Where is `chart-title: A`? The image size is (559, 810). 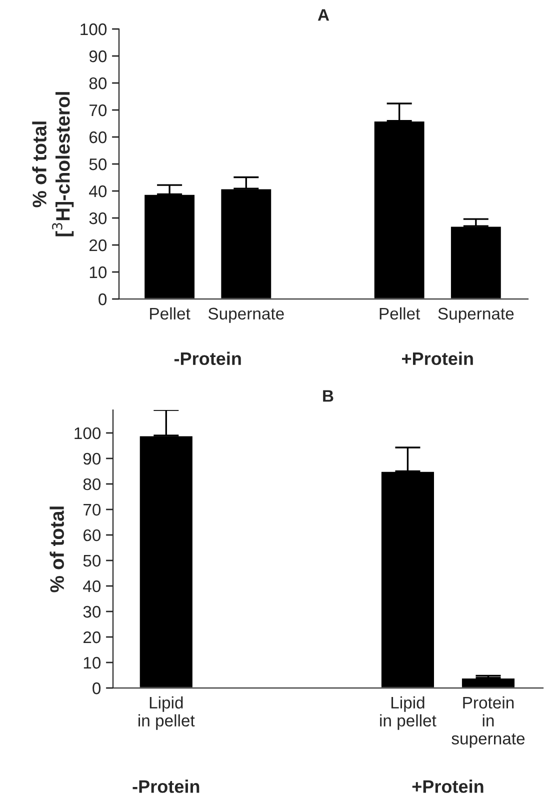 chart-title: A is located at coordinates (324, 15).